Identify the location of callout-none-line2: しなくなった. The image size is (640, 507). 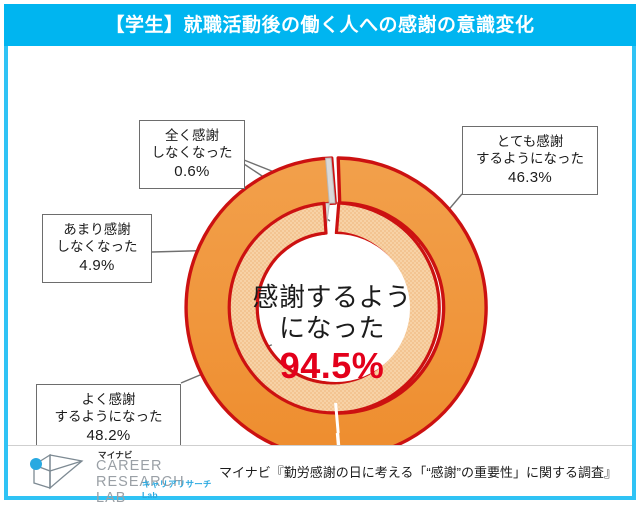
(192, 153).